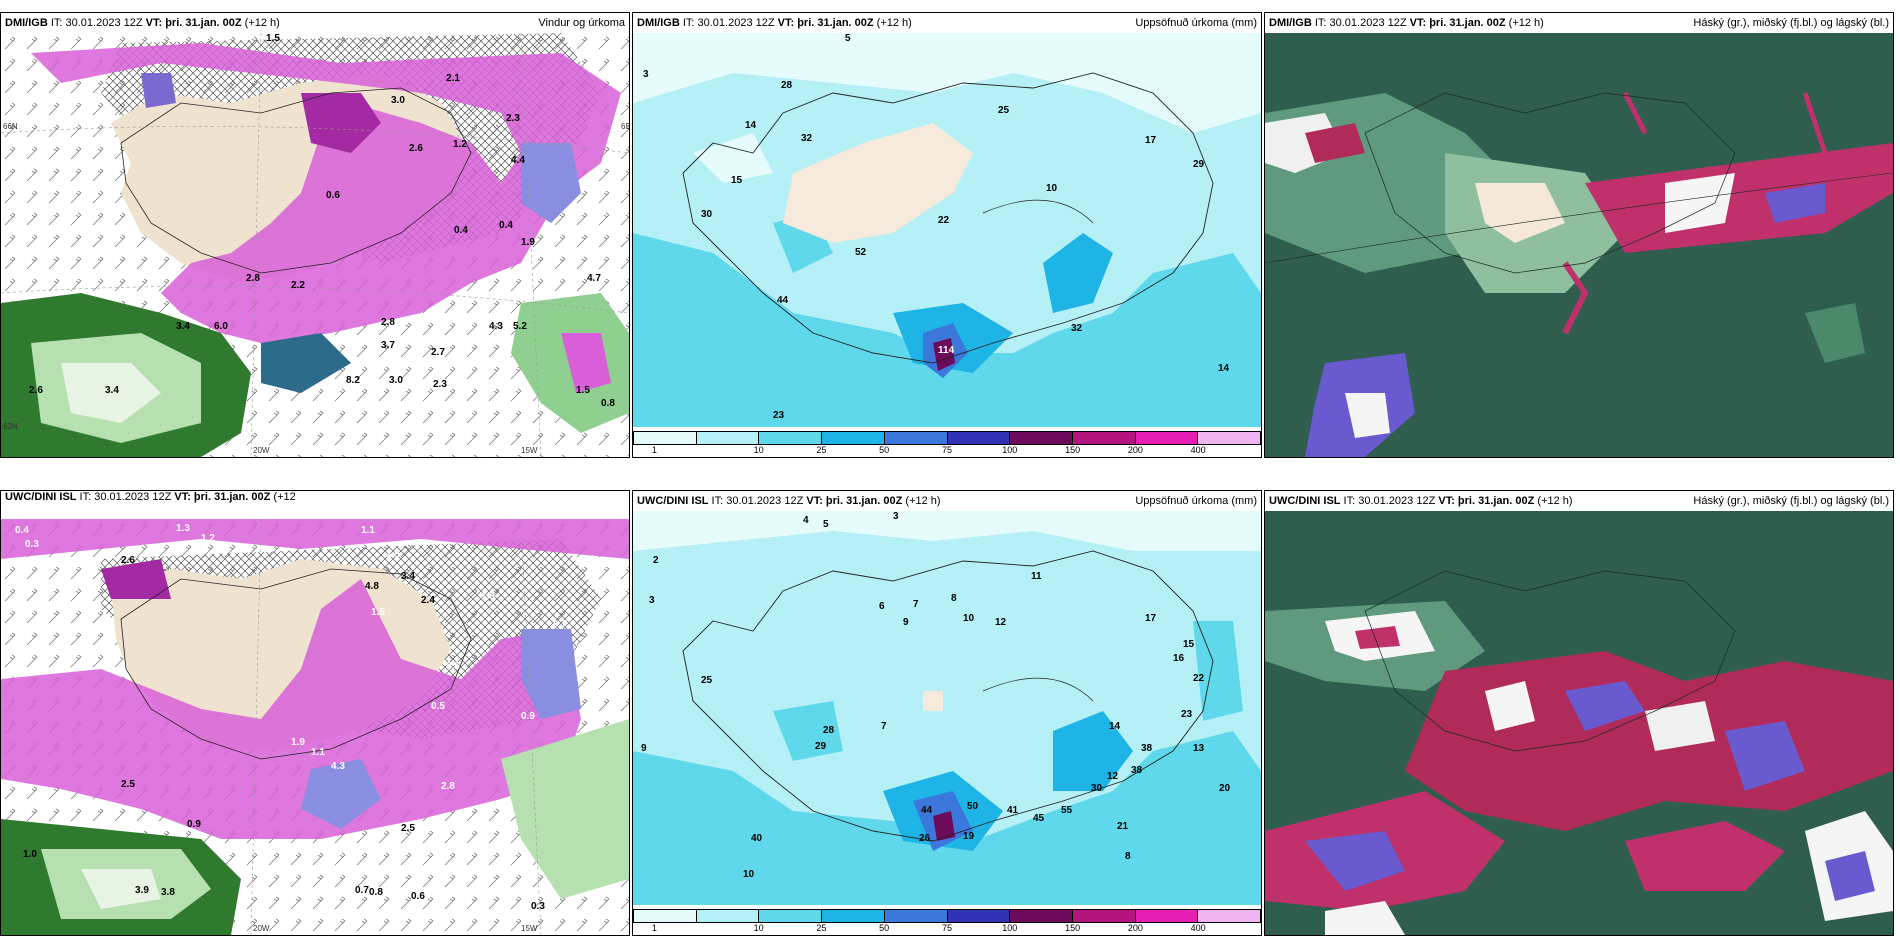 This screenshot has width=1900, height=950. What do you see at coordinates (1198, 928) in the screenshot?
I see `colorbar-tick-label: 400` at bounding box center [1198, 928].